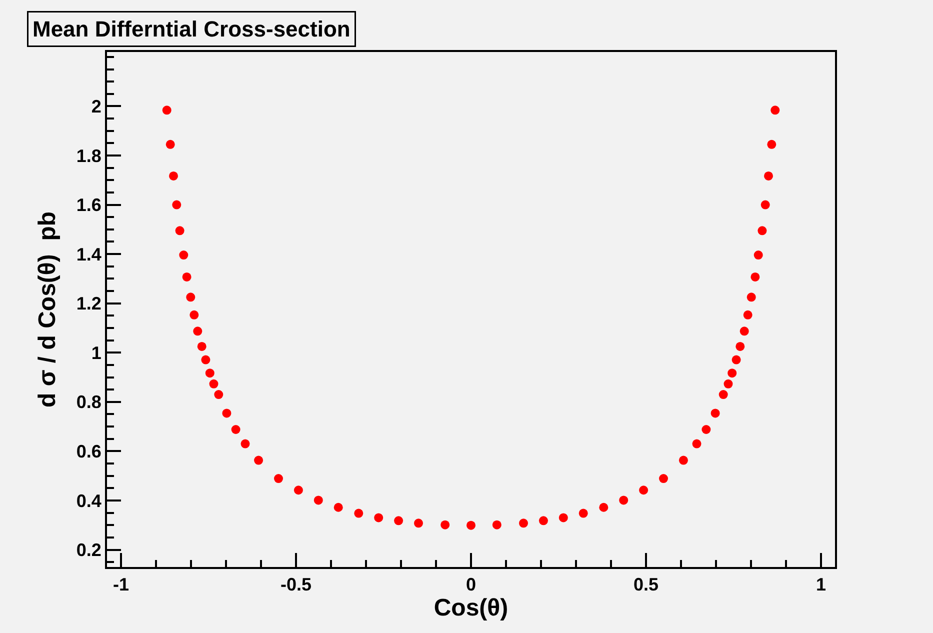 The image size is (933, 633). Describe the element at coordinates (89, 254) in the screenshot. I see `y-tick-label: 1.4` at that location.